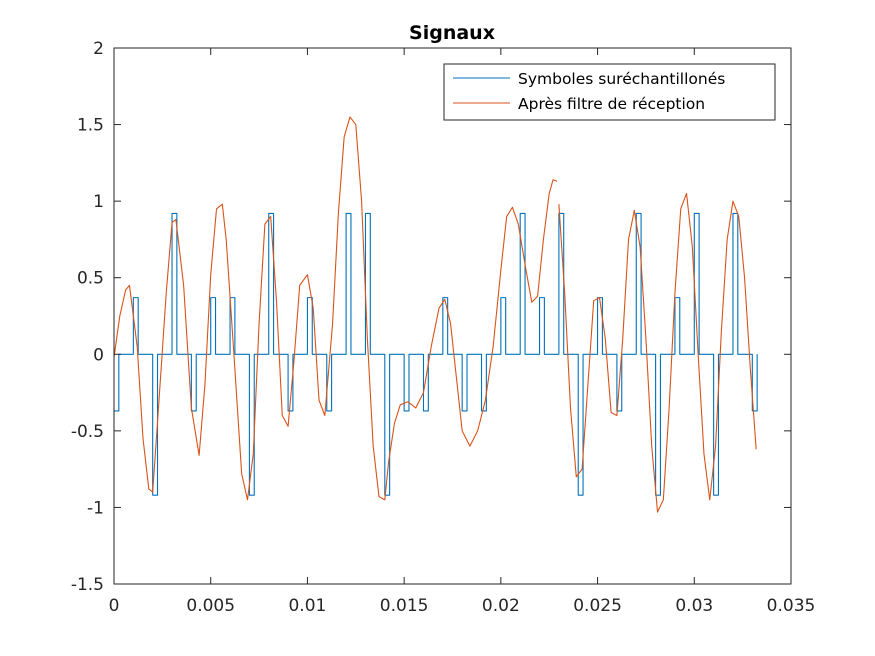  What do you see at coordinates (694, 606) in the screenshot?
I see `x-tick-label: 0.03` at bounding box center [694, 606].